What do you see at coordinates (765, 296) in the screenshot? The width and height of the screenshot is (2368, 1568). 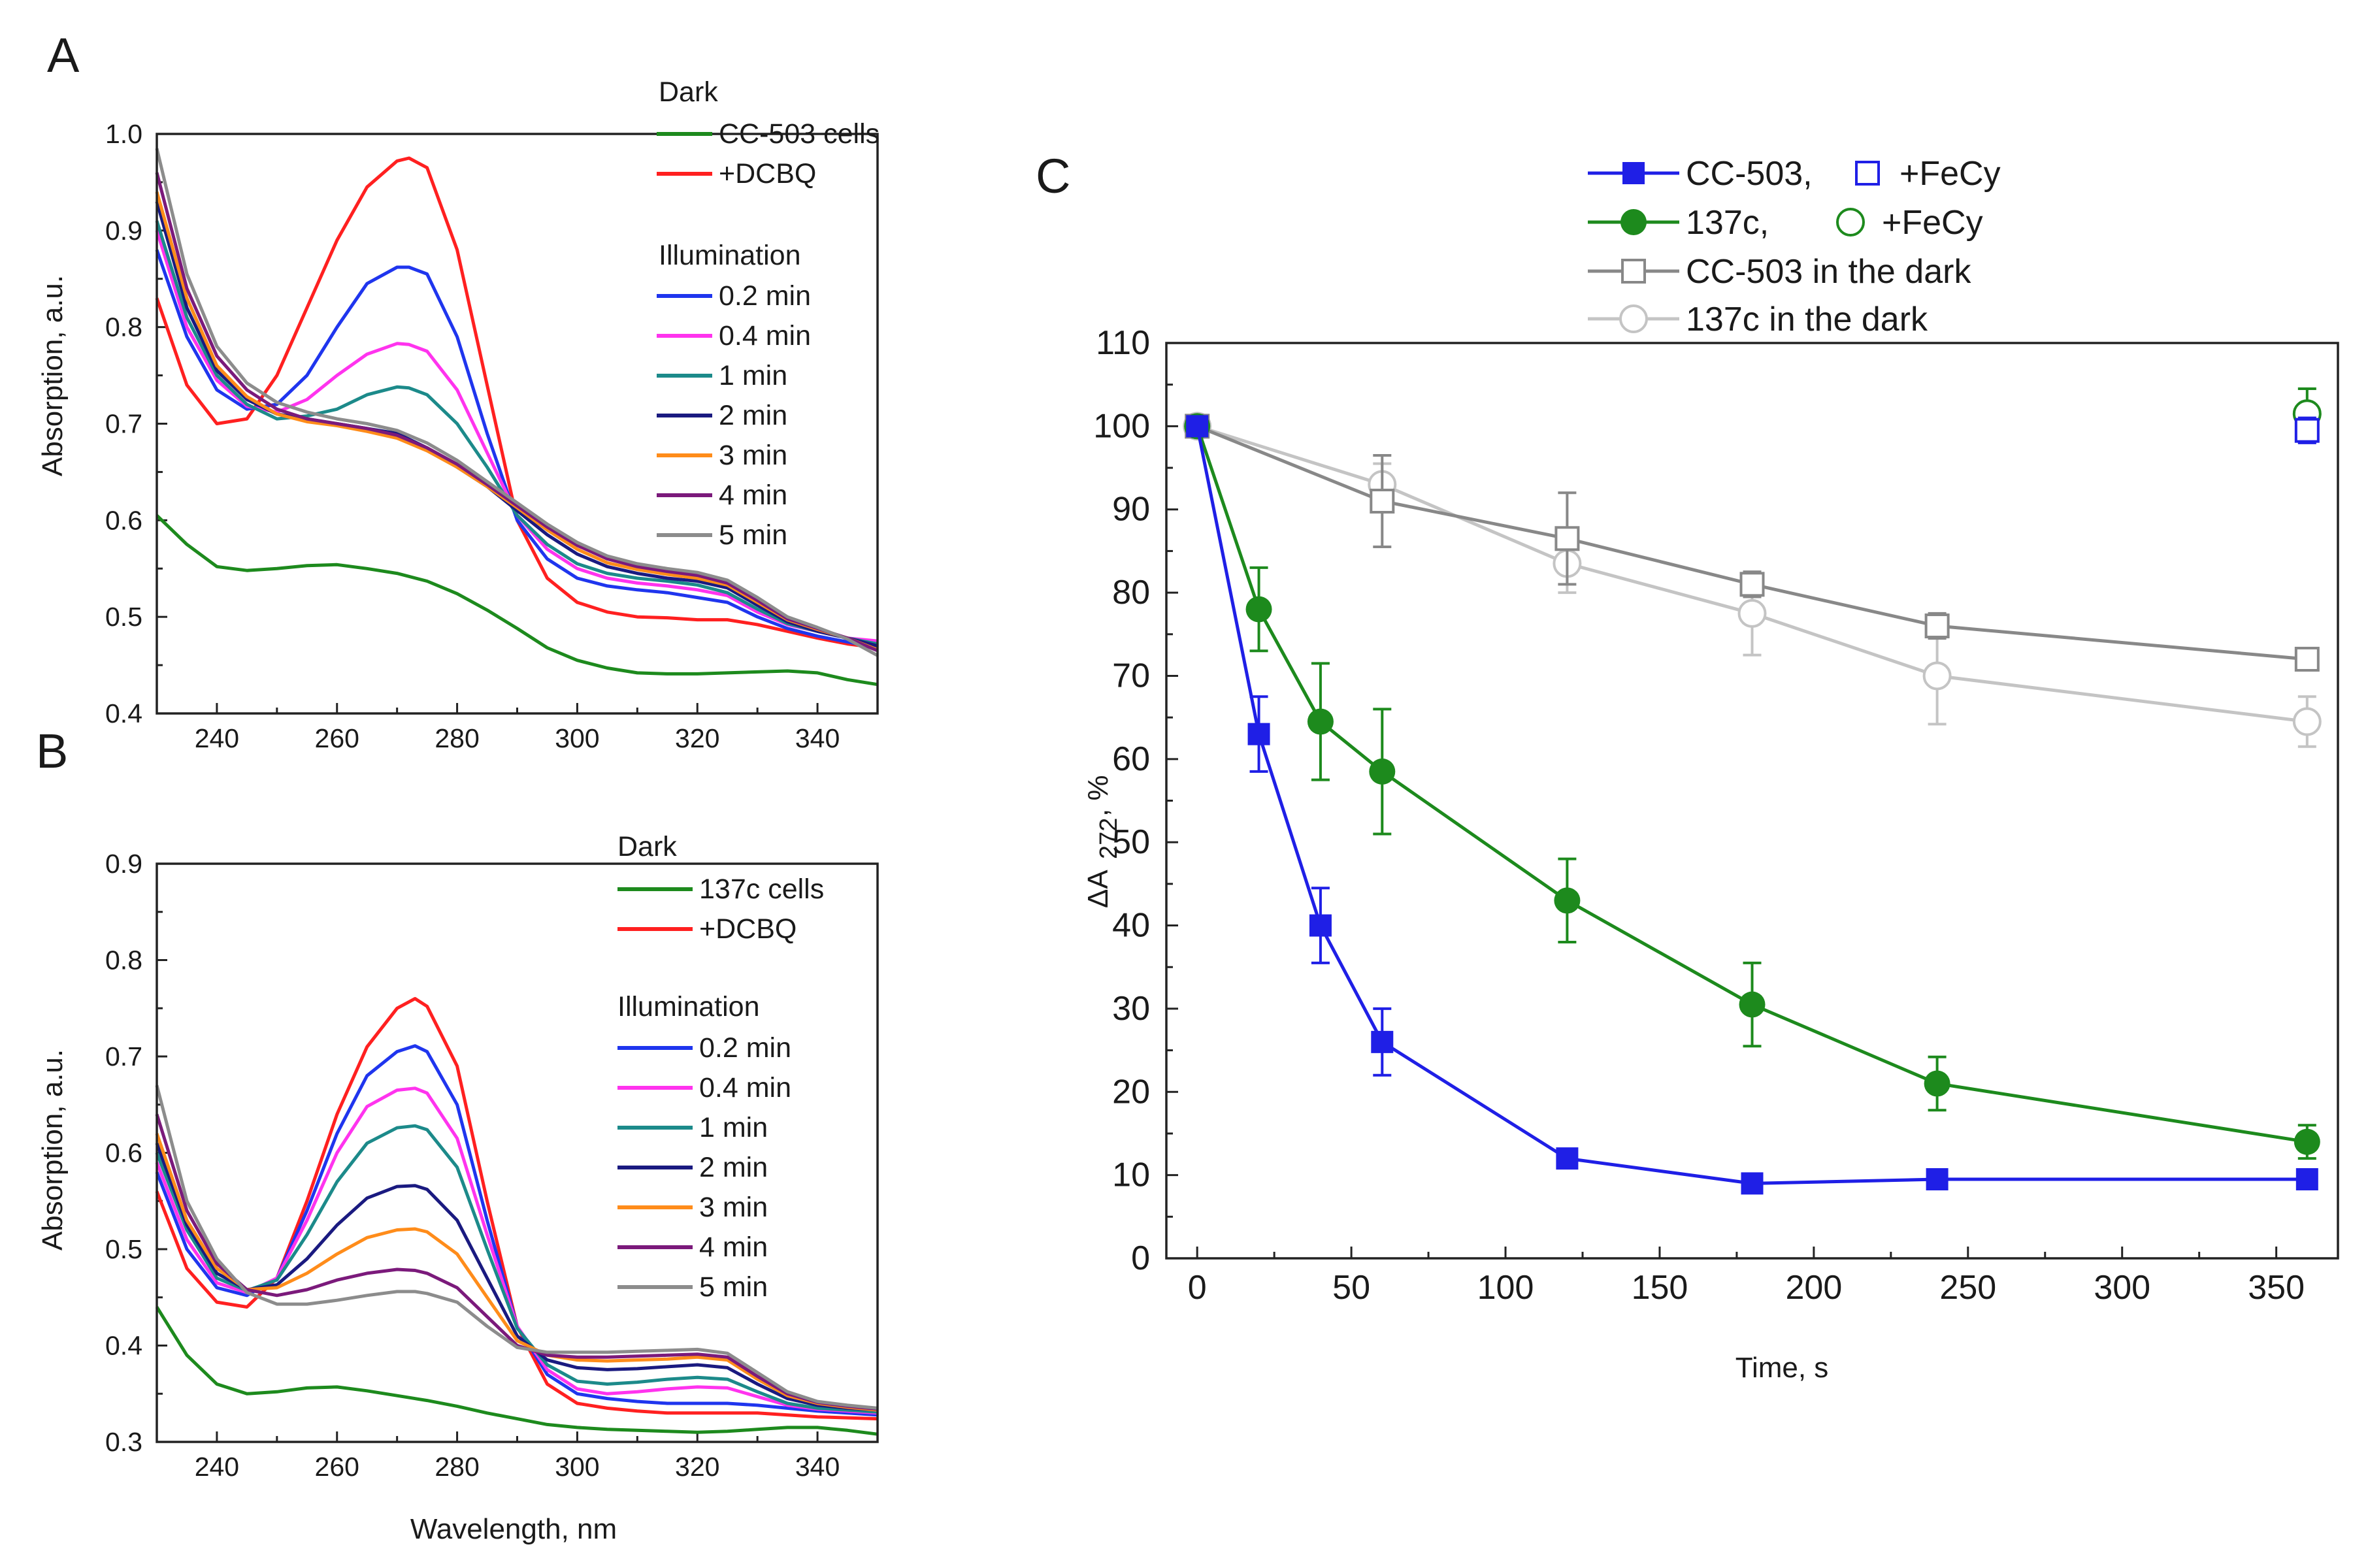 I see `panel-a-legend-0-2min: 0.2 min` at bounding box center [765, 296].